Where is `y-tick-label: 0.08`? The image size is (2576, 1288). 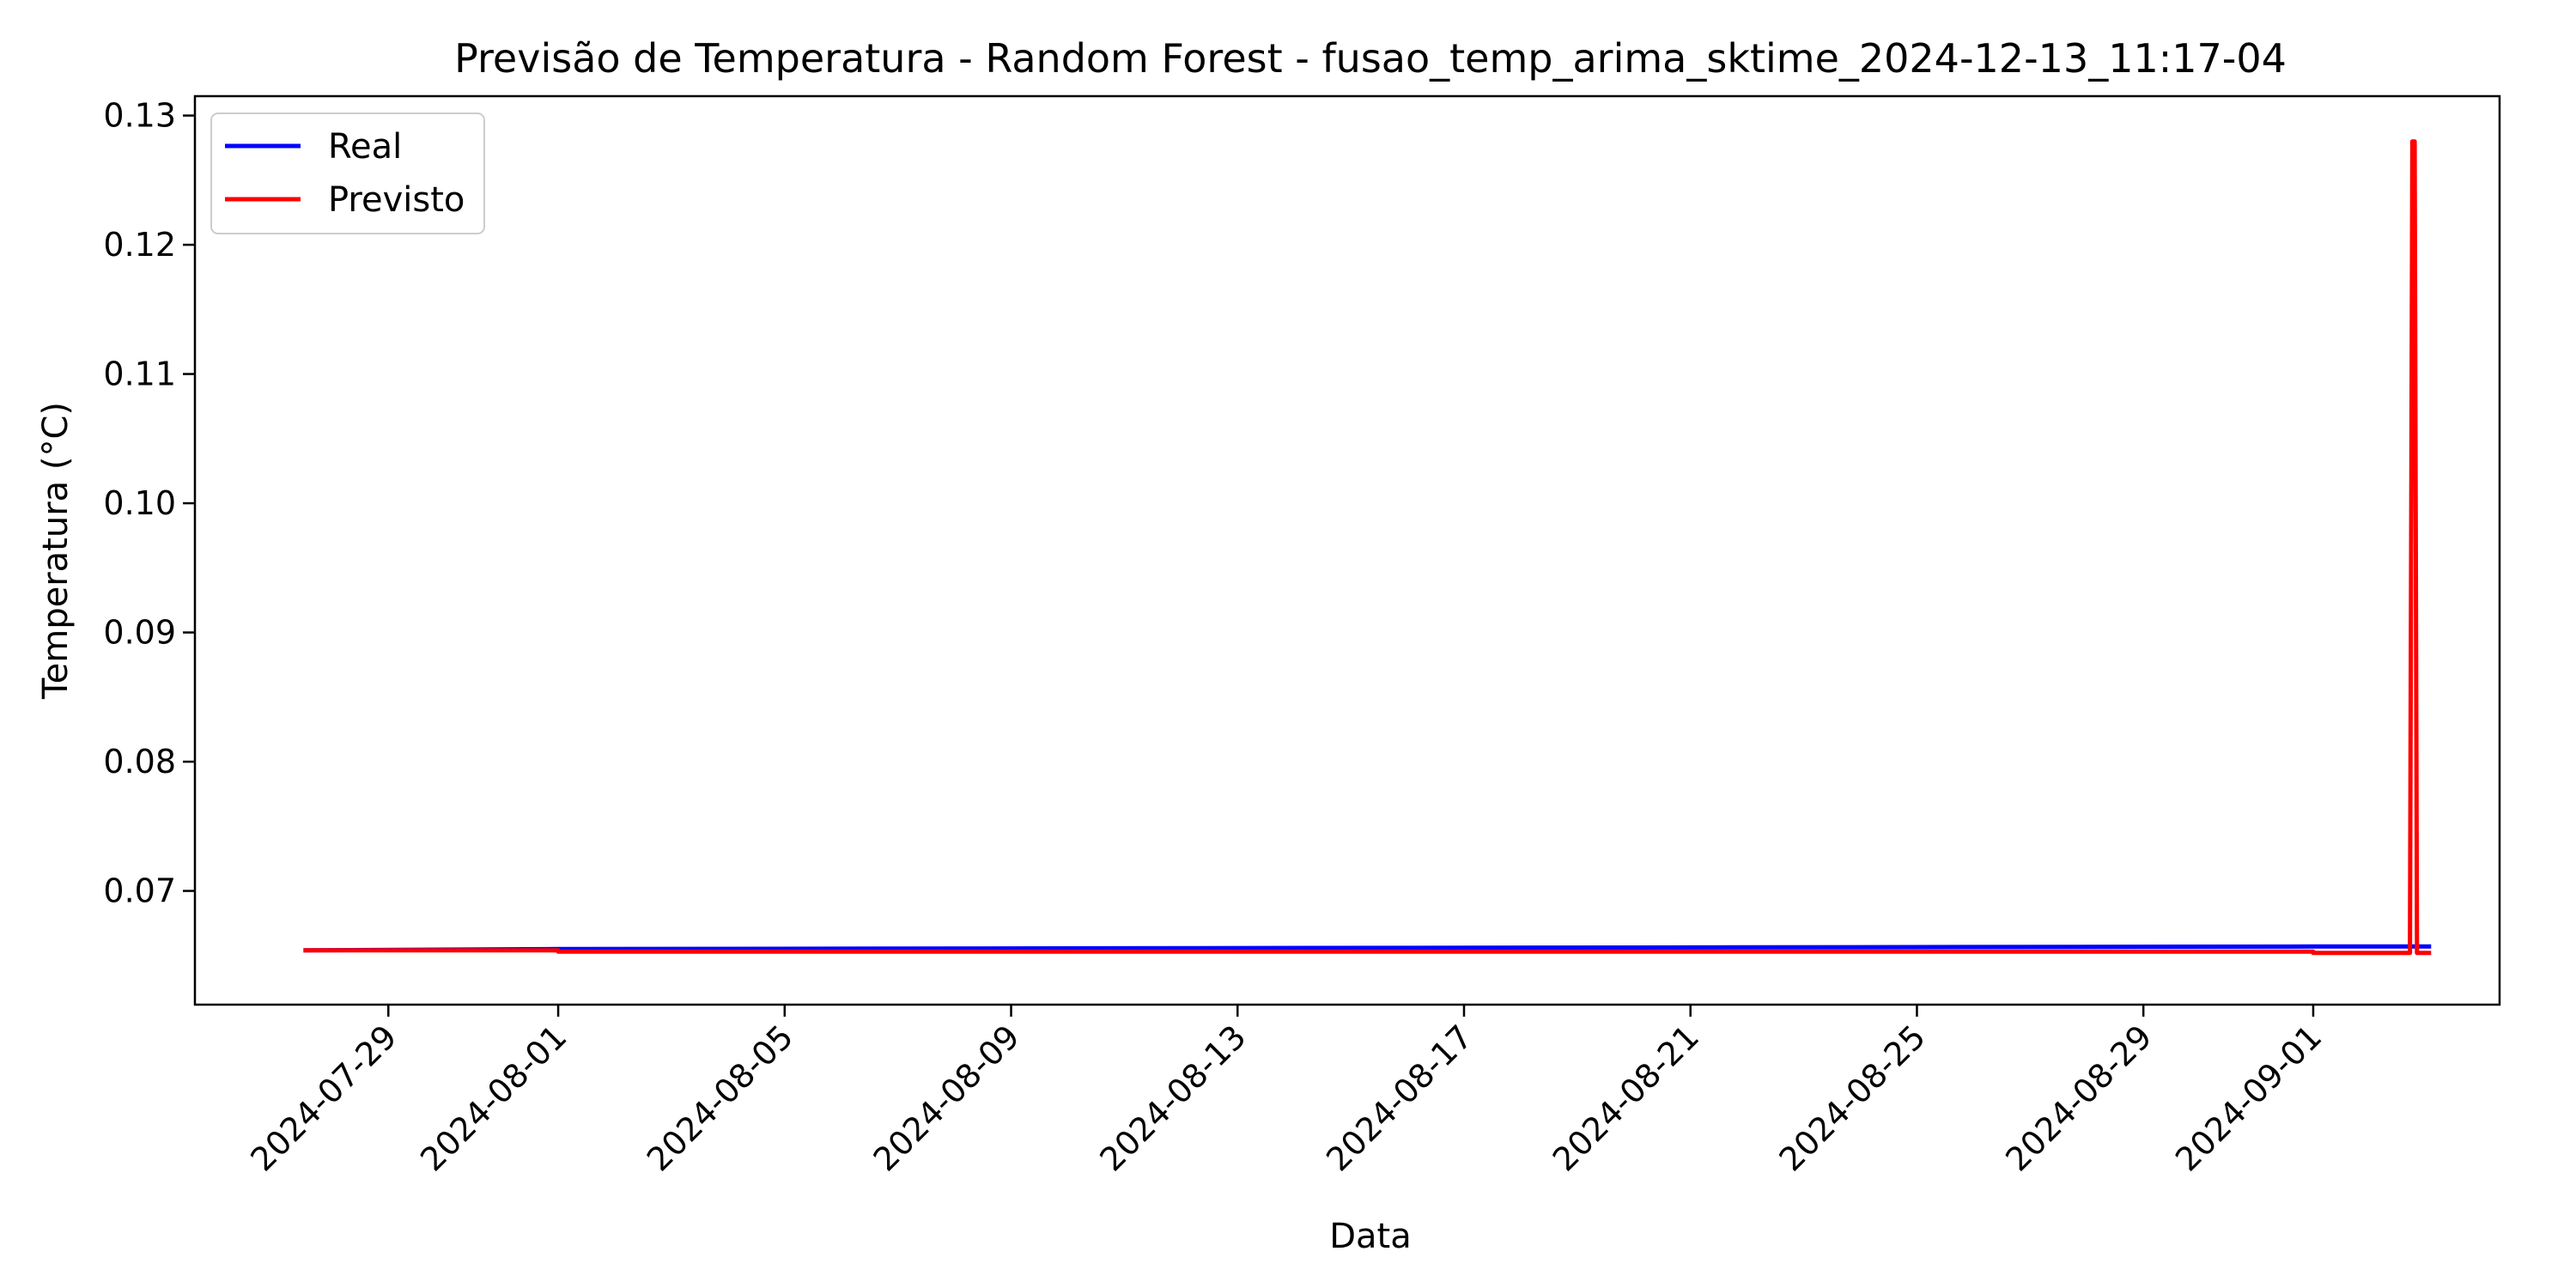
y-tick-label: 0.08 is located at coordinates (139, 762).